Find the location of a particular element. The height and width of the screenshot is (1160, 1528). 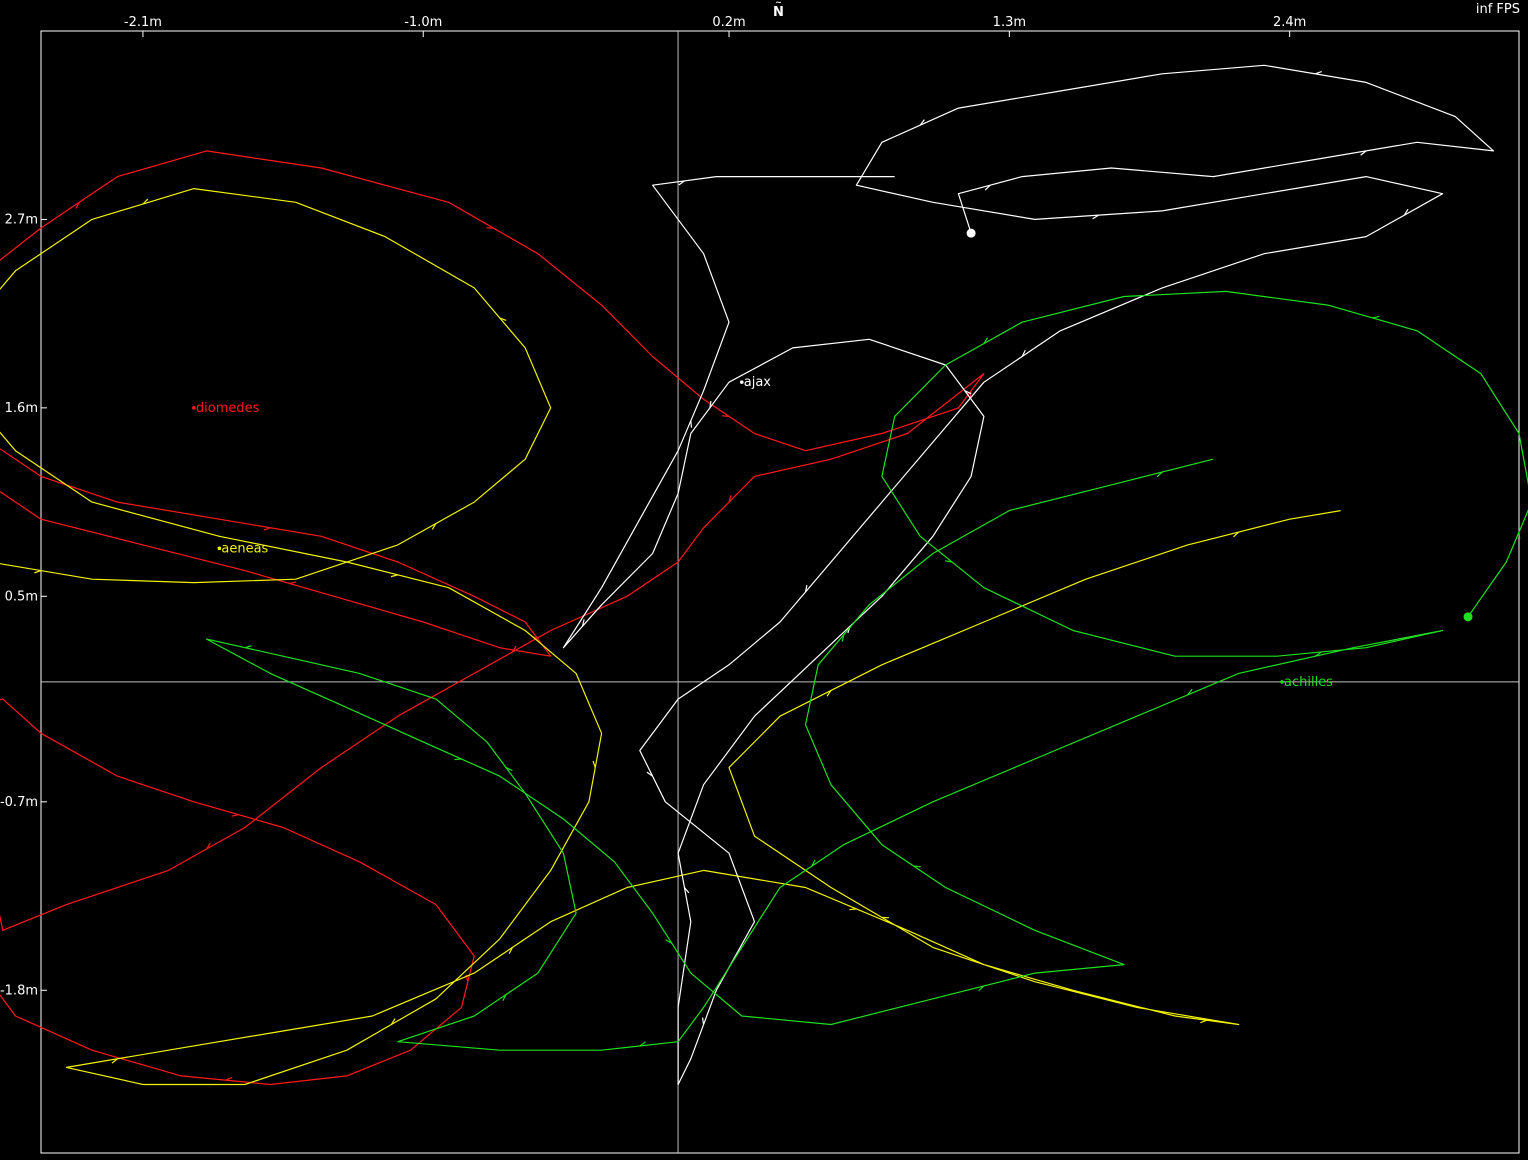

current-position-achilles is located at coordinates (1468, 616).